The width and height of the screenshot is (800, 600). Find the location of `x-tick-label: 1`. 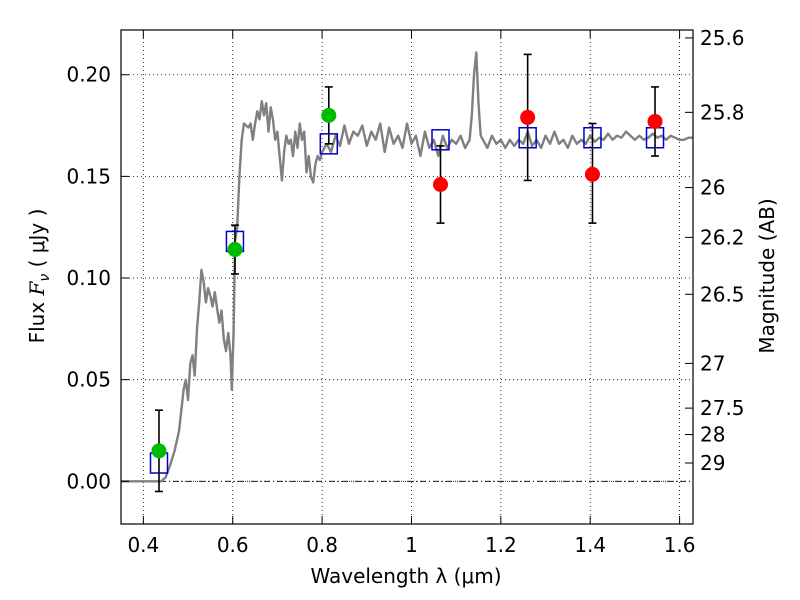

x-tick-label: 1 is located at coordinates (411, 545).